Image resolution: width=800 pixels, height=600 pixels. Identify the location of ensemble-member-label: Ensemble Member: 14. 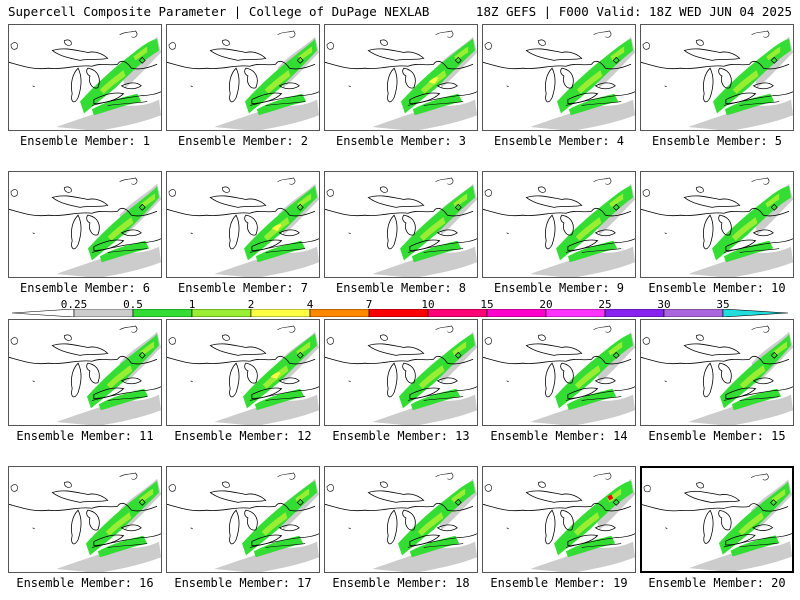
(559, 436).